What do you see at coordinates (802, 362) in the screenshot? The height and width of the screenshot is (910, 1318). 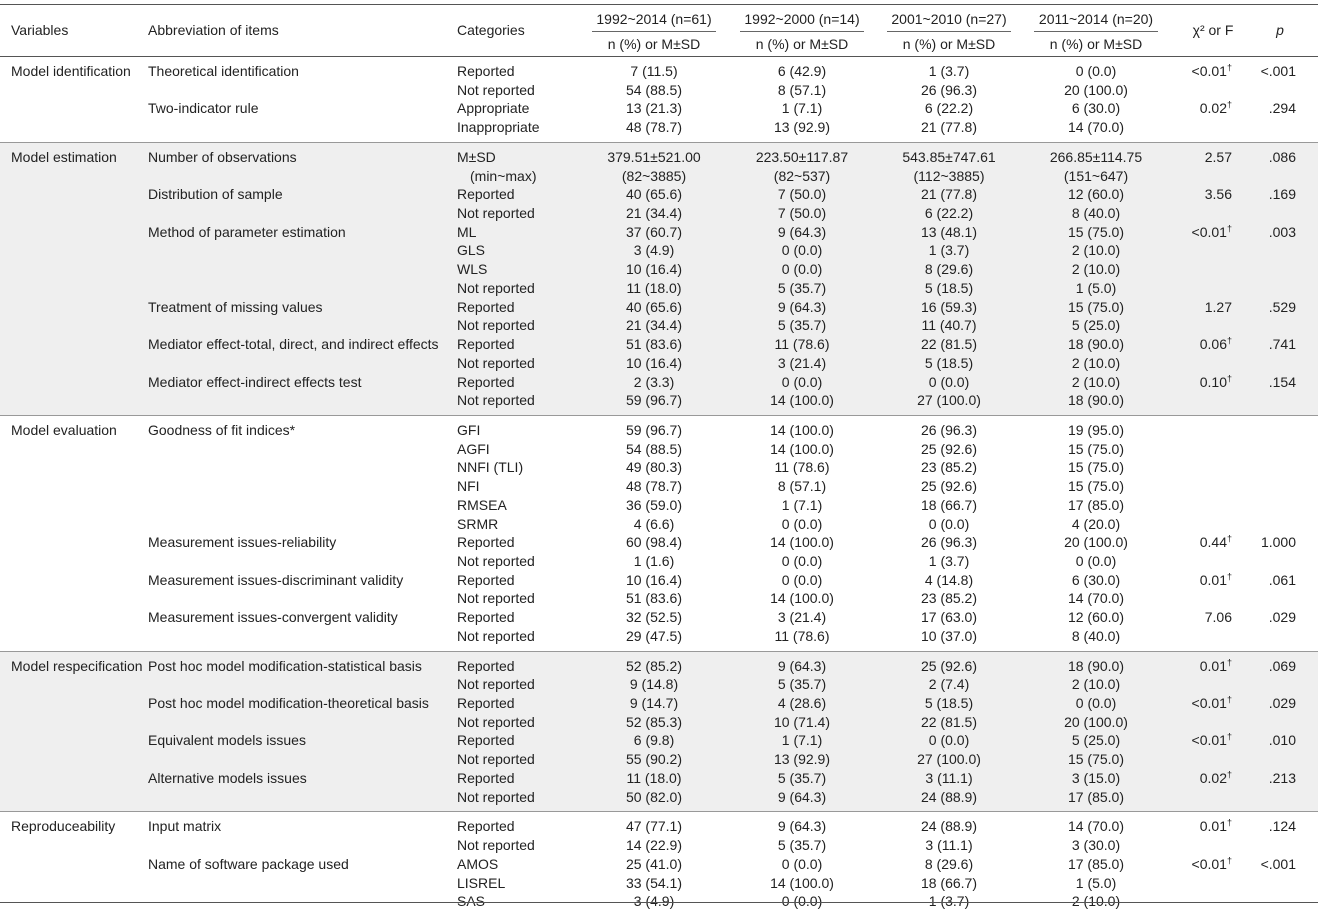 I see `value-cell: 3 (21.4)` at bounding box center [802, 362].